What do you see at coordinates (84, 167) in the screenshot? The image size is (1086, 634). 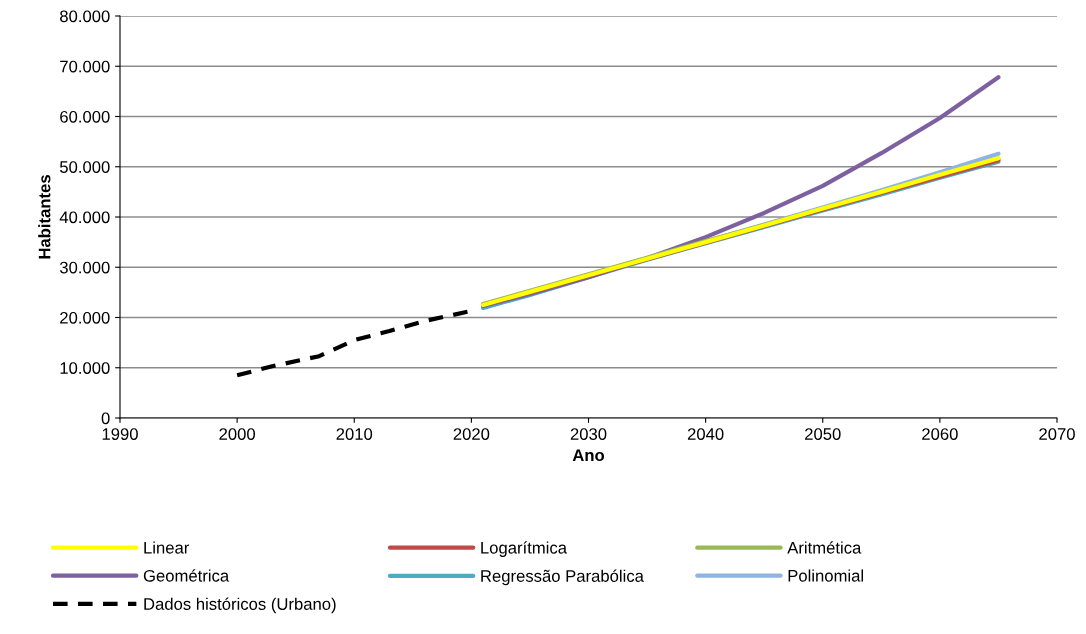 I see `y-tick-label: 50.000` at bounding box center [84, 167].